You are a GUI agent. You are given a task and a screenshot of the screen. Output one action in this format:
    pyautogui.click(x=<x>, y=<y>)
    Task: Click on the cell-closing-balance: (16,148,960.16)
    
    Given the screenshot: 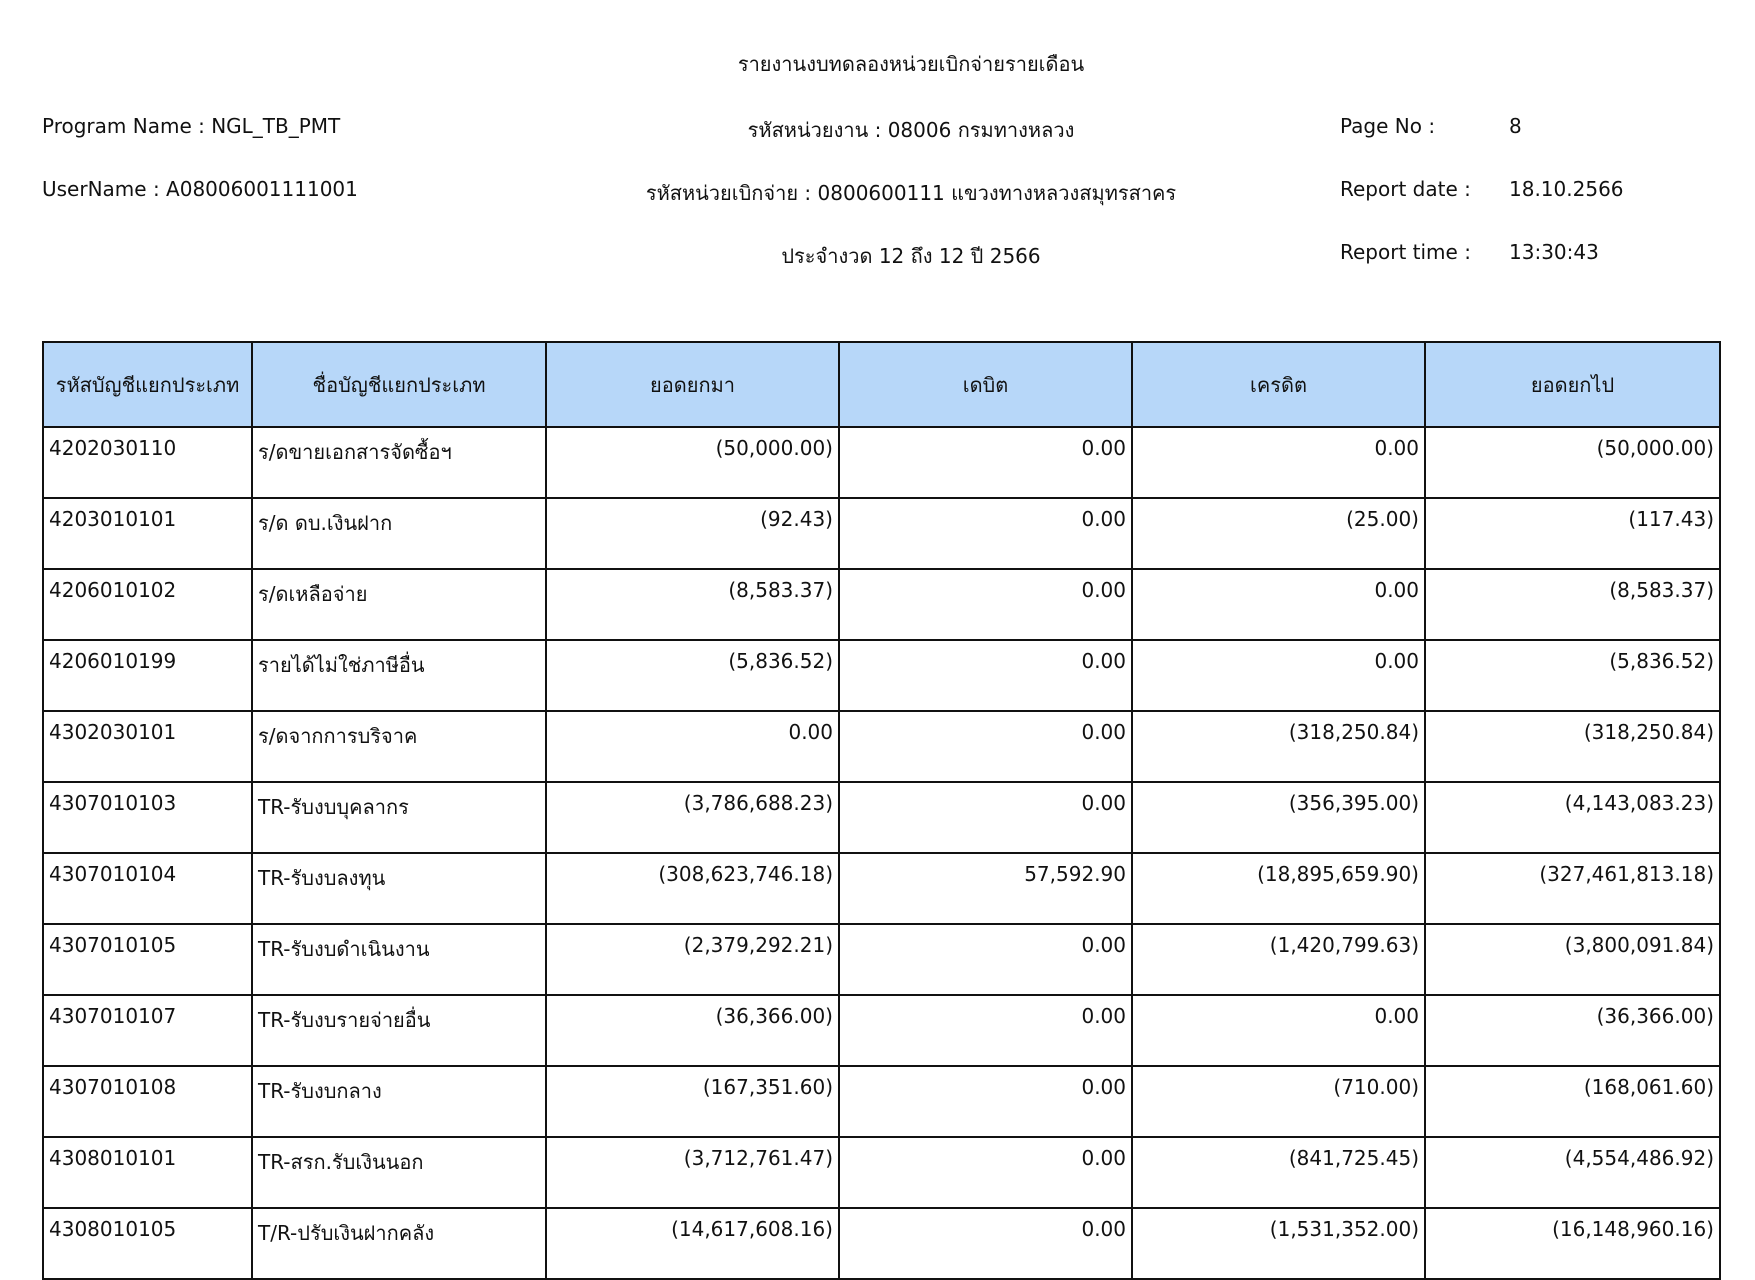 What is the action you would take?
    pyautogui.click(x=1572, y=1243)
    